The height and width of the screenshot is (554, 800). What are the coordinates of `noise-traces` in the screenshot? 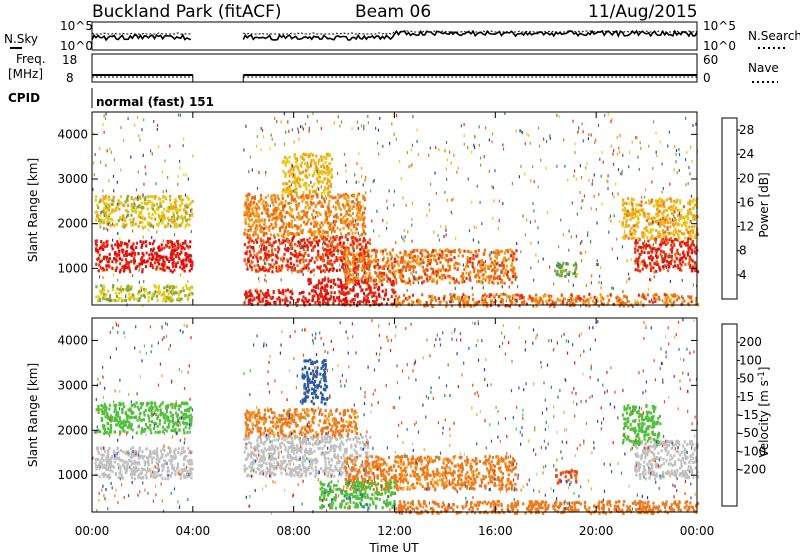 It's located at (394, 35).